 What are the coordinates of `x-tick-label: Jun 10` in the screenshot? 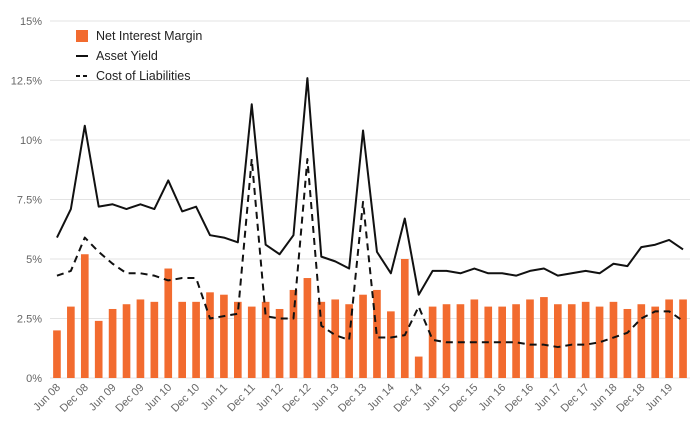 It's located at (159, 398).